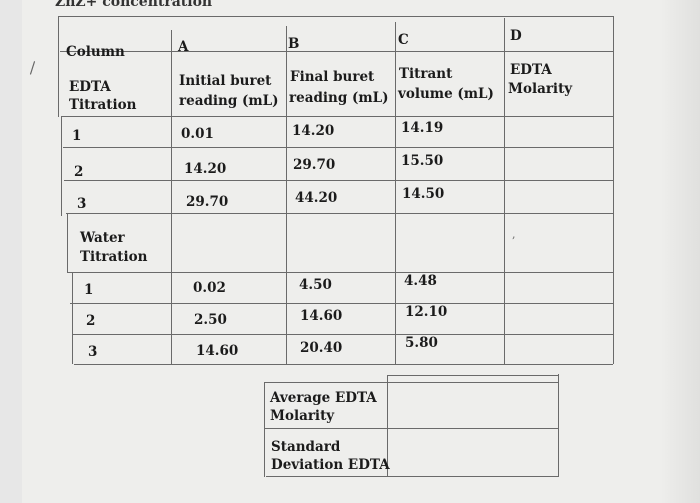 The width and height of the screenshot is (700, 503). What do you see at coordinates (514, 234) in the screenshot?
I see `pen-mark: ,` at bounding box center [514, 234].